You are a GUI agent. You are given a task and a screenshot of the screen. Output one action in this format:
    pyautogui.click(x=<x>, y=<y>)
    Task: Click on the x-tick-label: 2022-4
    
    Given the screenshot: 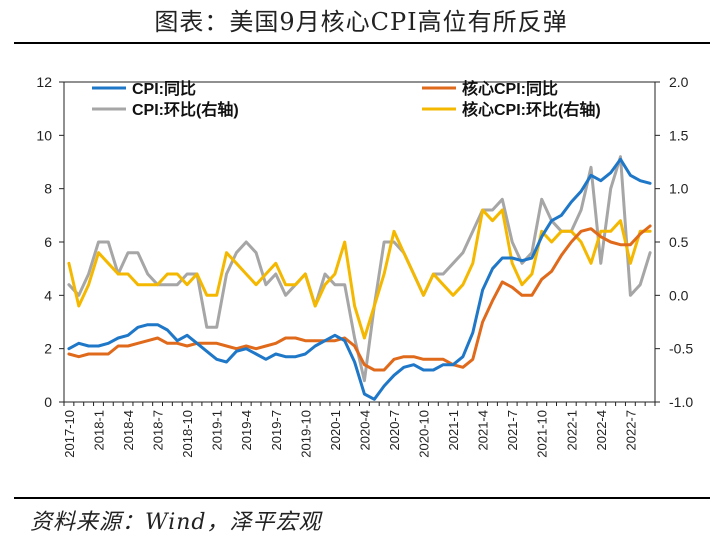 What is the action you would take?
    pyautogui.click(x=601, y=430)
    